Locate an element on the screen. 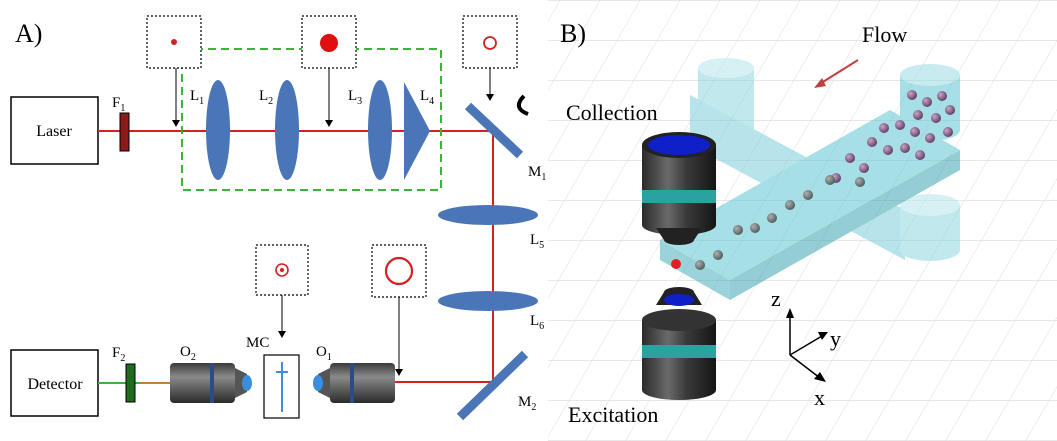 This screenshot has height=441, width=1057. mirror-1-adjust-icon is located at coordinates (522, 105).